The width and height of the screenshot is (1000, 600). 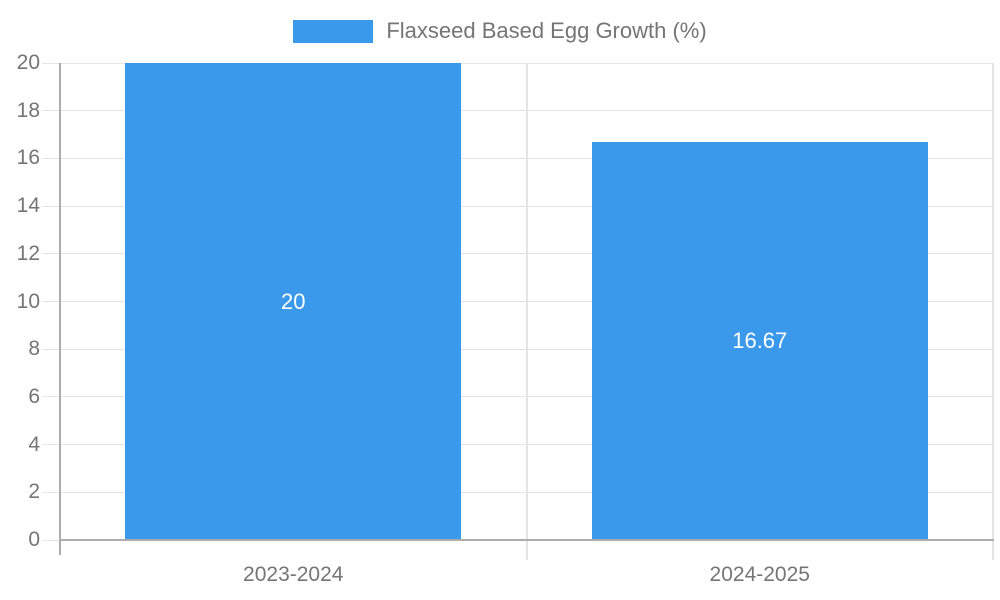 I want to click on x-axis-line, so click(x=526, y=540).